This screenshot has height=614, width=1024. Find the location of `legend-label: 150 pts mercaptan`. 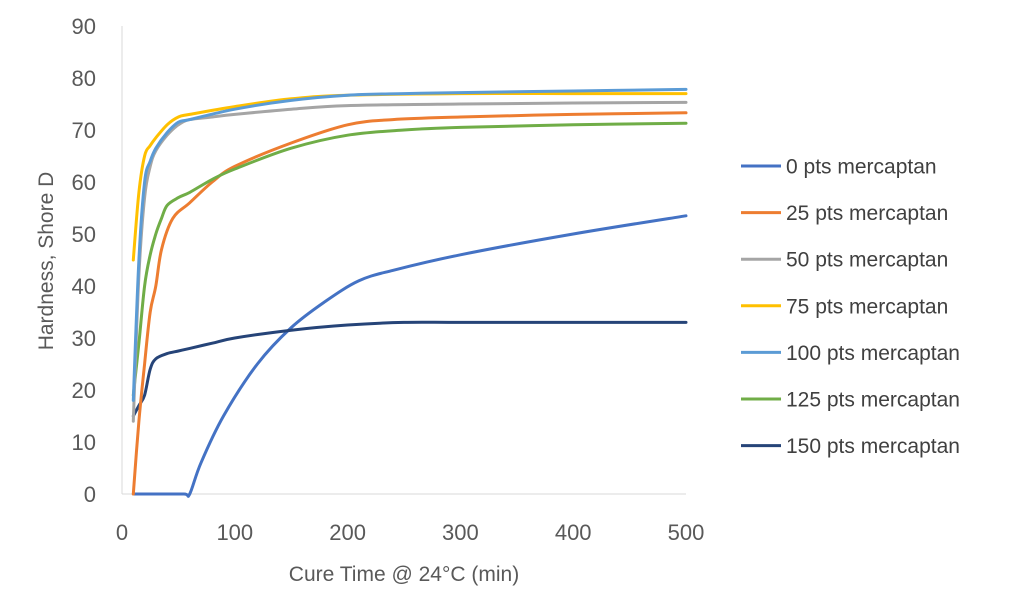

legend-label: 150 pts mercaptan is located at coordinates (873, 446).